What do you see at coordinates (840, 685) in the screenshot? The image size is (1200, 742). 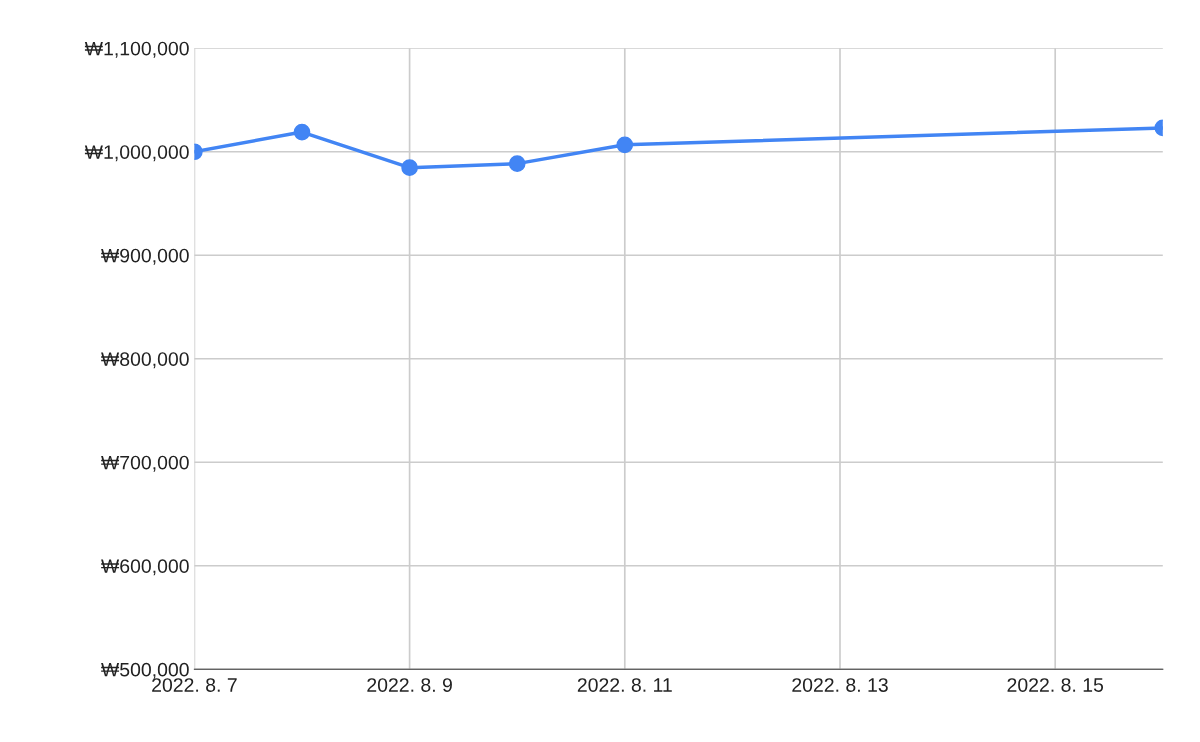 I see `x-tick-label: 2022. 8. 13` at bounding box center [840, 685].